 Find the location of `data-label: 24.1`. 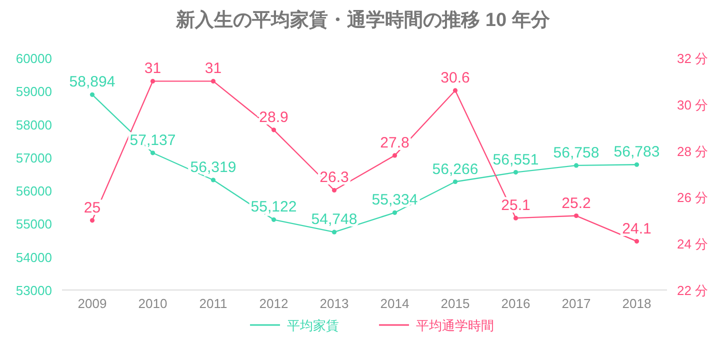

data-label: 24.1 is located at coordinates (637, 229).